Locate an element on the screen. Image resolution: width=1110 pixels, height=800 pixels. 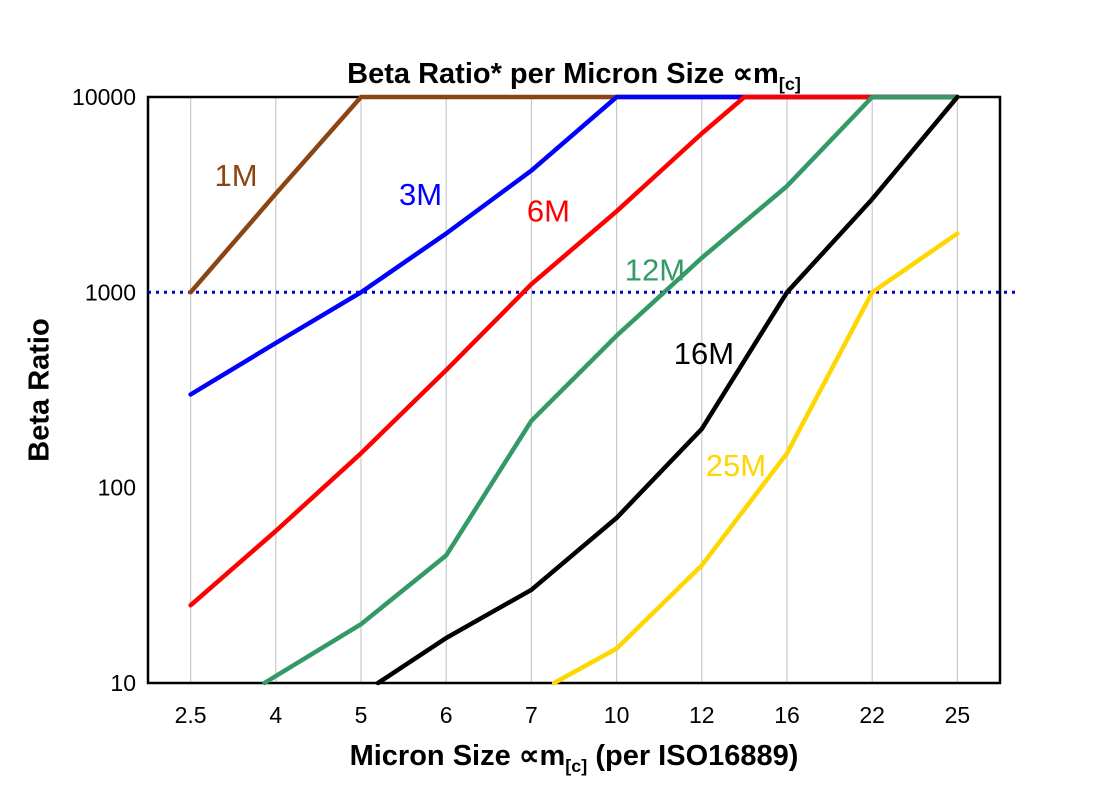
y-axis-title-text: Beta Ratio is located at coordinates (39, 390).